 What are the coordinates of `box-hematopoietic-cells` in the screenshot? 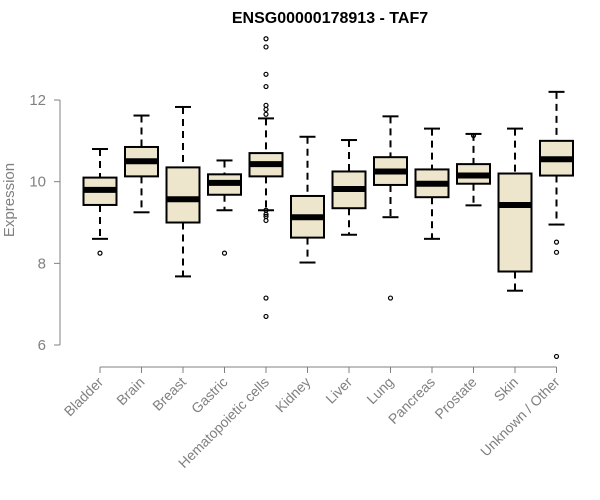 It's located at (266, 178).